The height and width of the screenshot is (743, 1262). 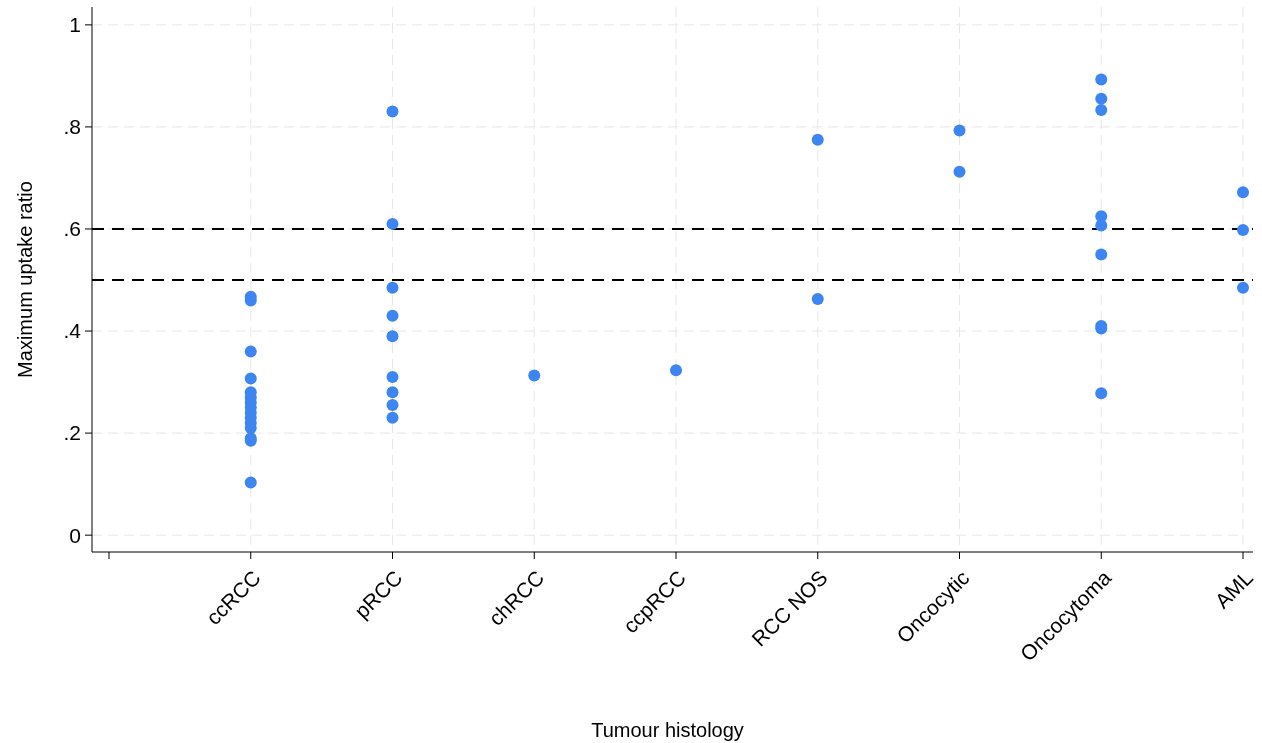 What do you see at coordinates (72, 127) in the screenshot?
I see `y-tick-label: .8` at bounding box center [72, 127].